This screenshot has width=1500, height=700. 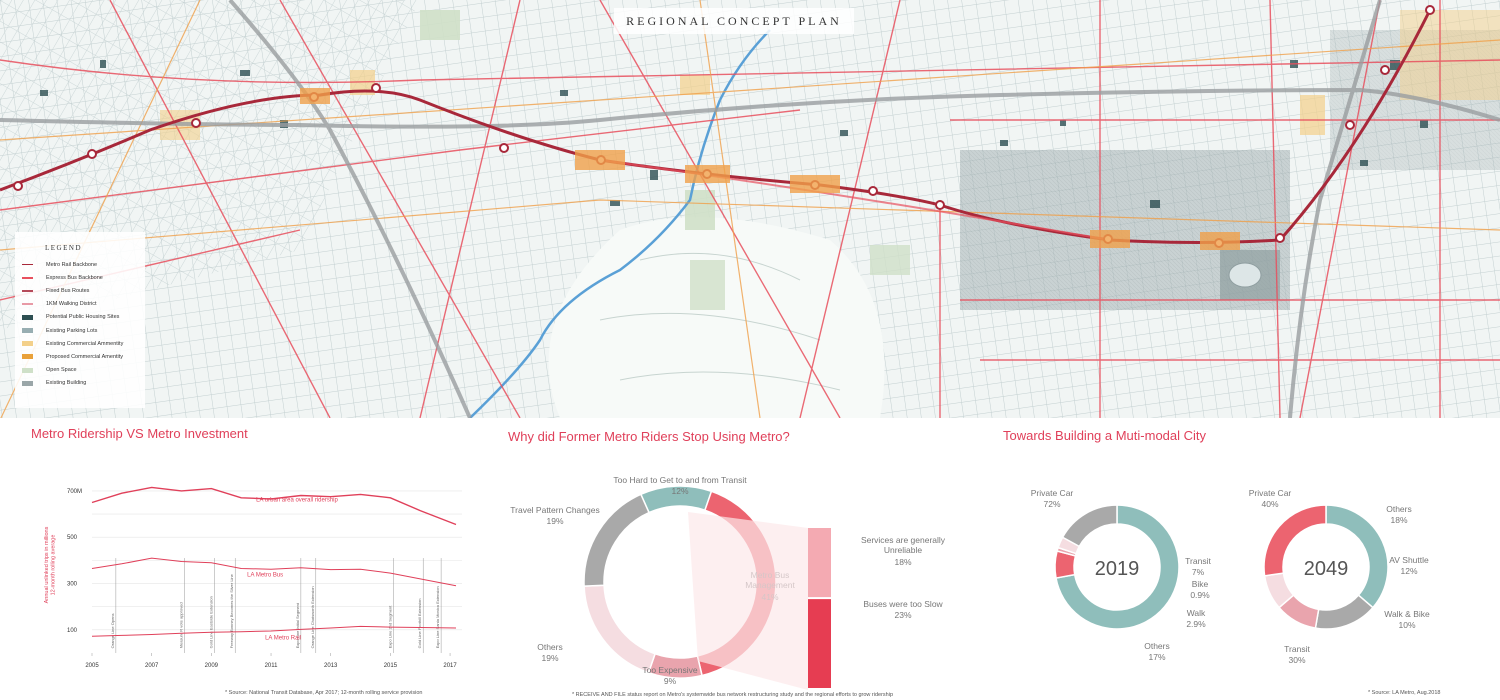 I want to click on legend-item: Express Bus Backbone, so click(x=83, y=277).